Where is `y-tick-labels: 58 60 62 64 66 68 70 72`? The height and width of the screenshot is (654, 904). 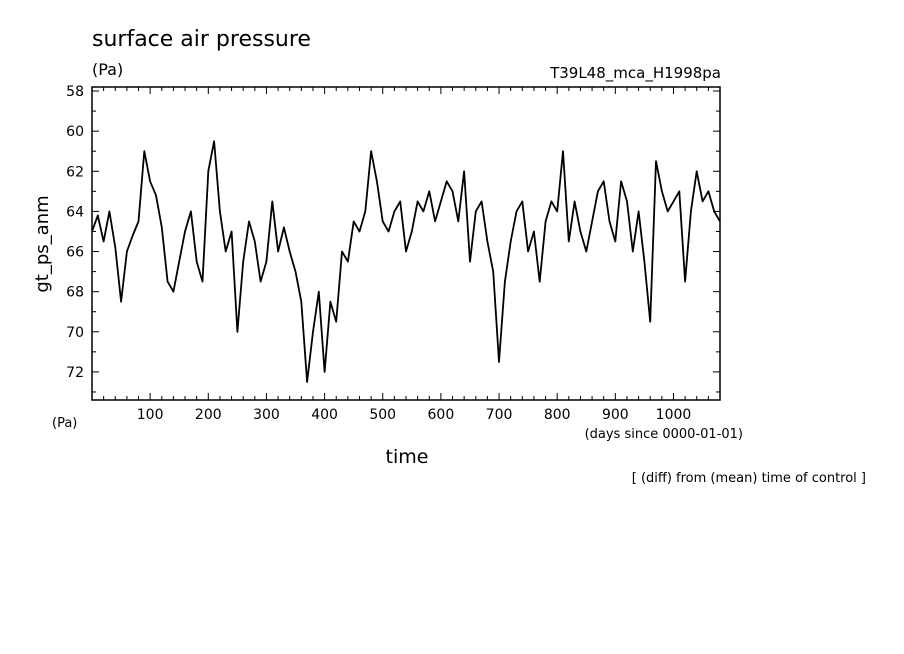 y-tick-labels: 58 60 62 64 66 68 70 72 is located at coordinates (75, 232).